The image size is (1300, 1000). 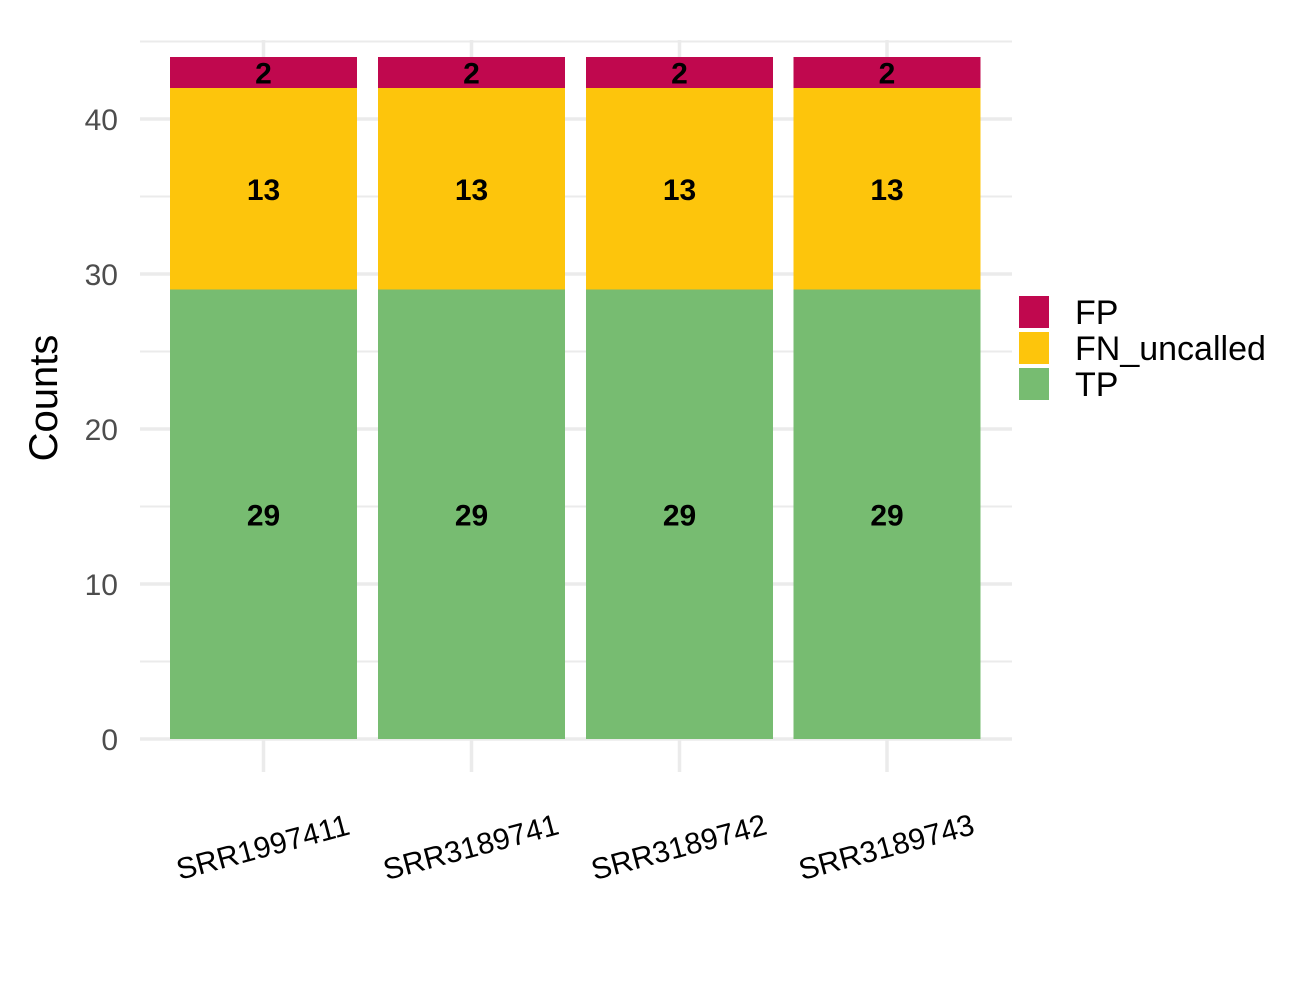 What do you see at coordinates (471, 848) in the screenshot?
I see `x-tick-label: SRR3189741` at bounding box center [471, 848].